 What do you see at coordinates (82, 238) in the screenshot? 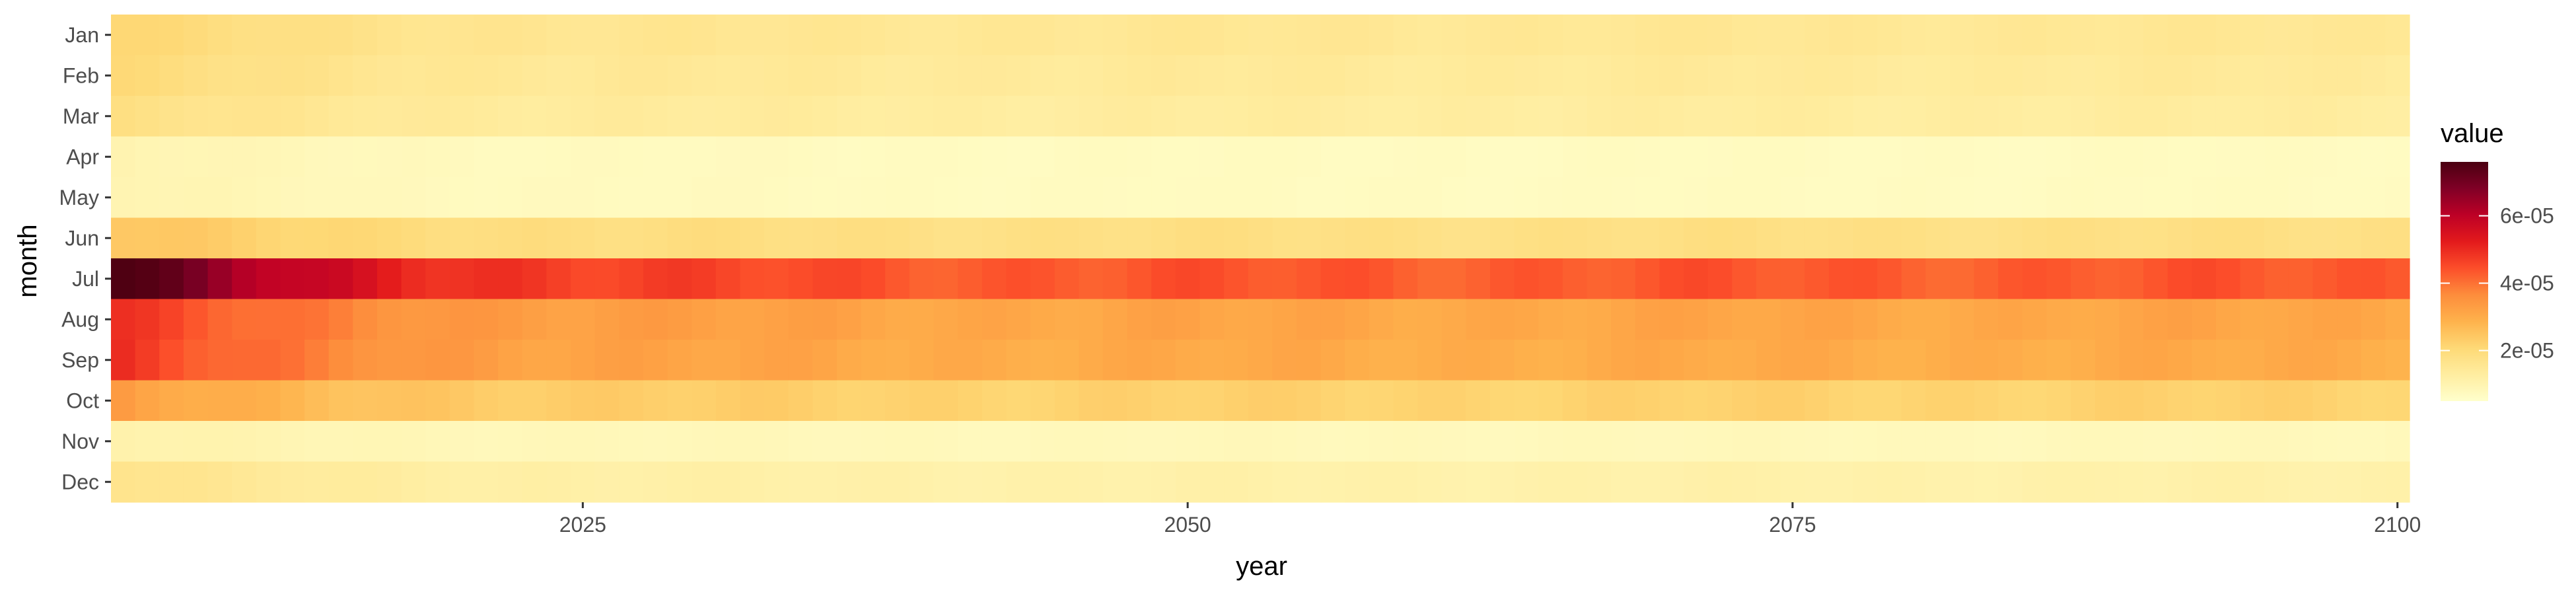
I see `y-tick-label: Jun` at bounding box center [82, 238].